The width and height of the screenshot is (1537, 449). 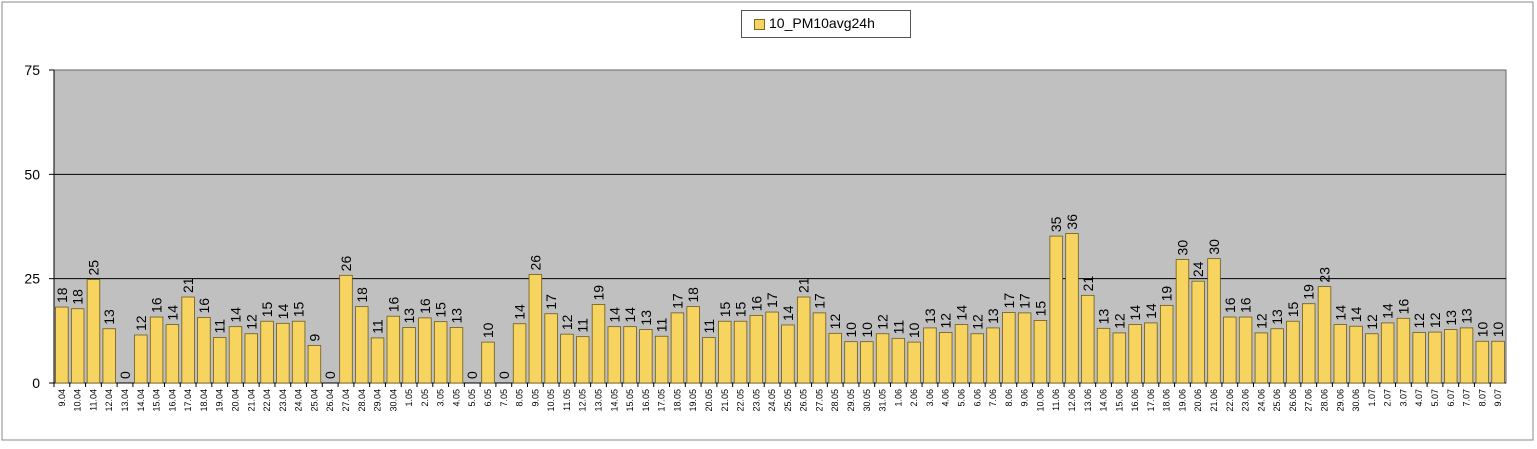 What do you see at coordinates (867, 400) in the screenshot?
I see `x-tick-label: 30.05` at bounding box center [867, 400].